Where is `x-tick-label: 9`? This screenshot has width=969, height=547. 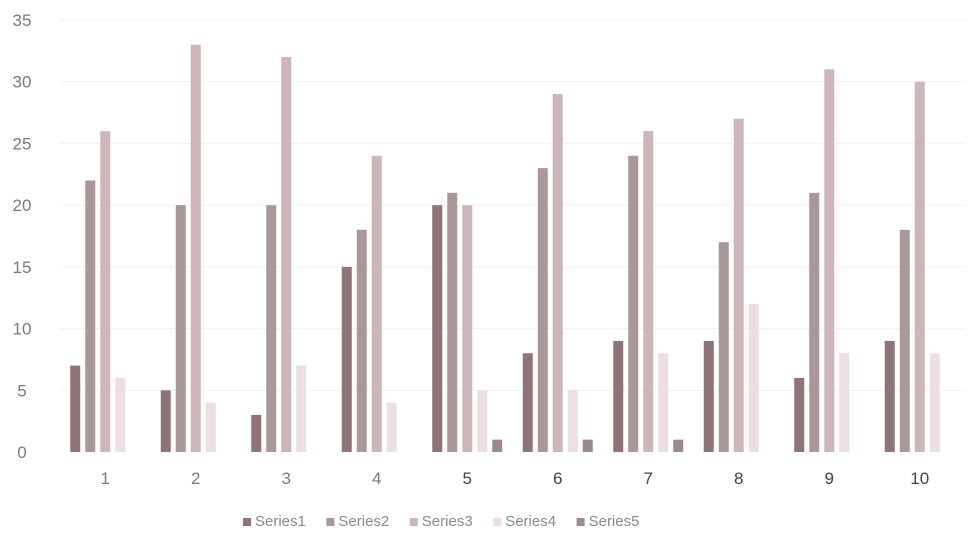
x-tick-label: 9 is located at coordinates (829, 478).